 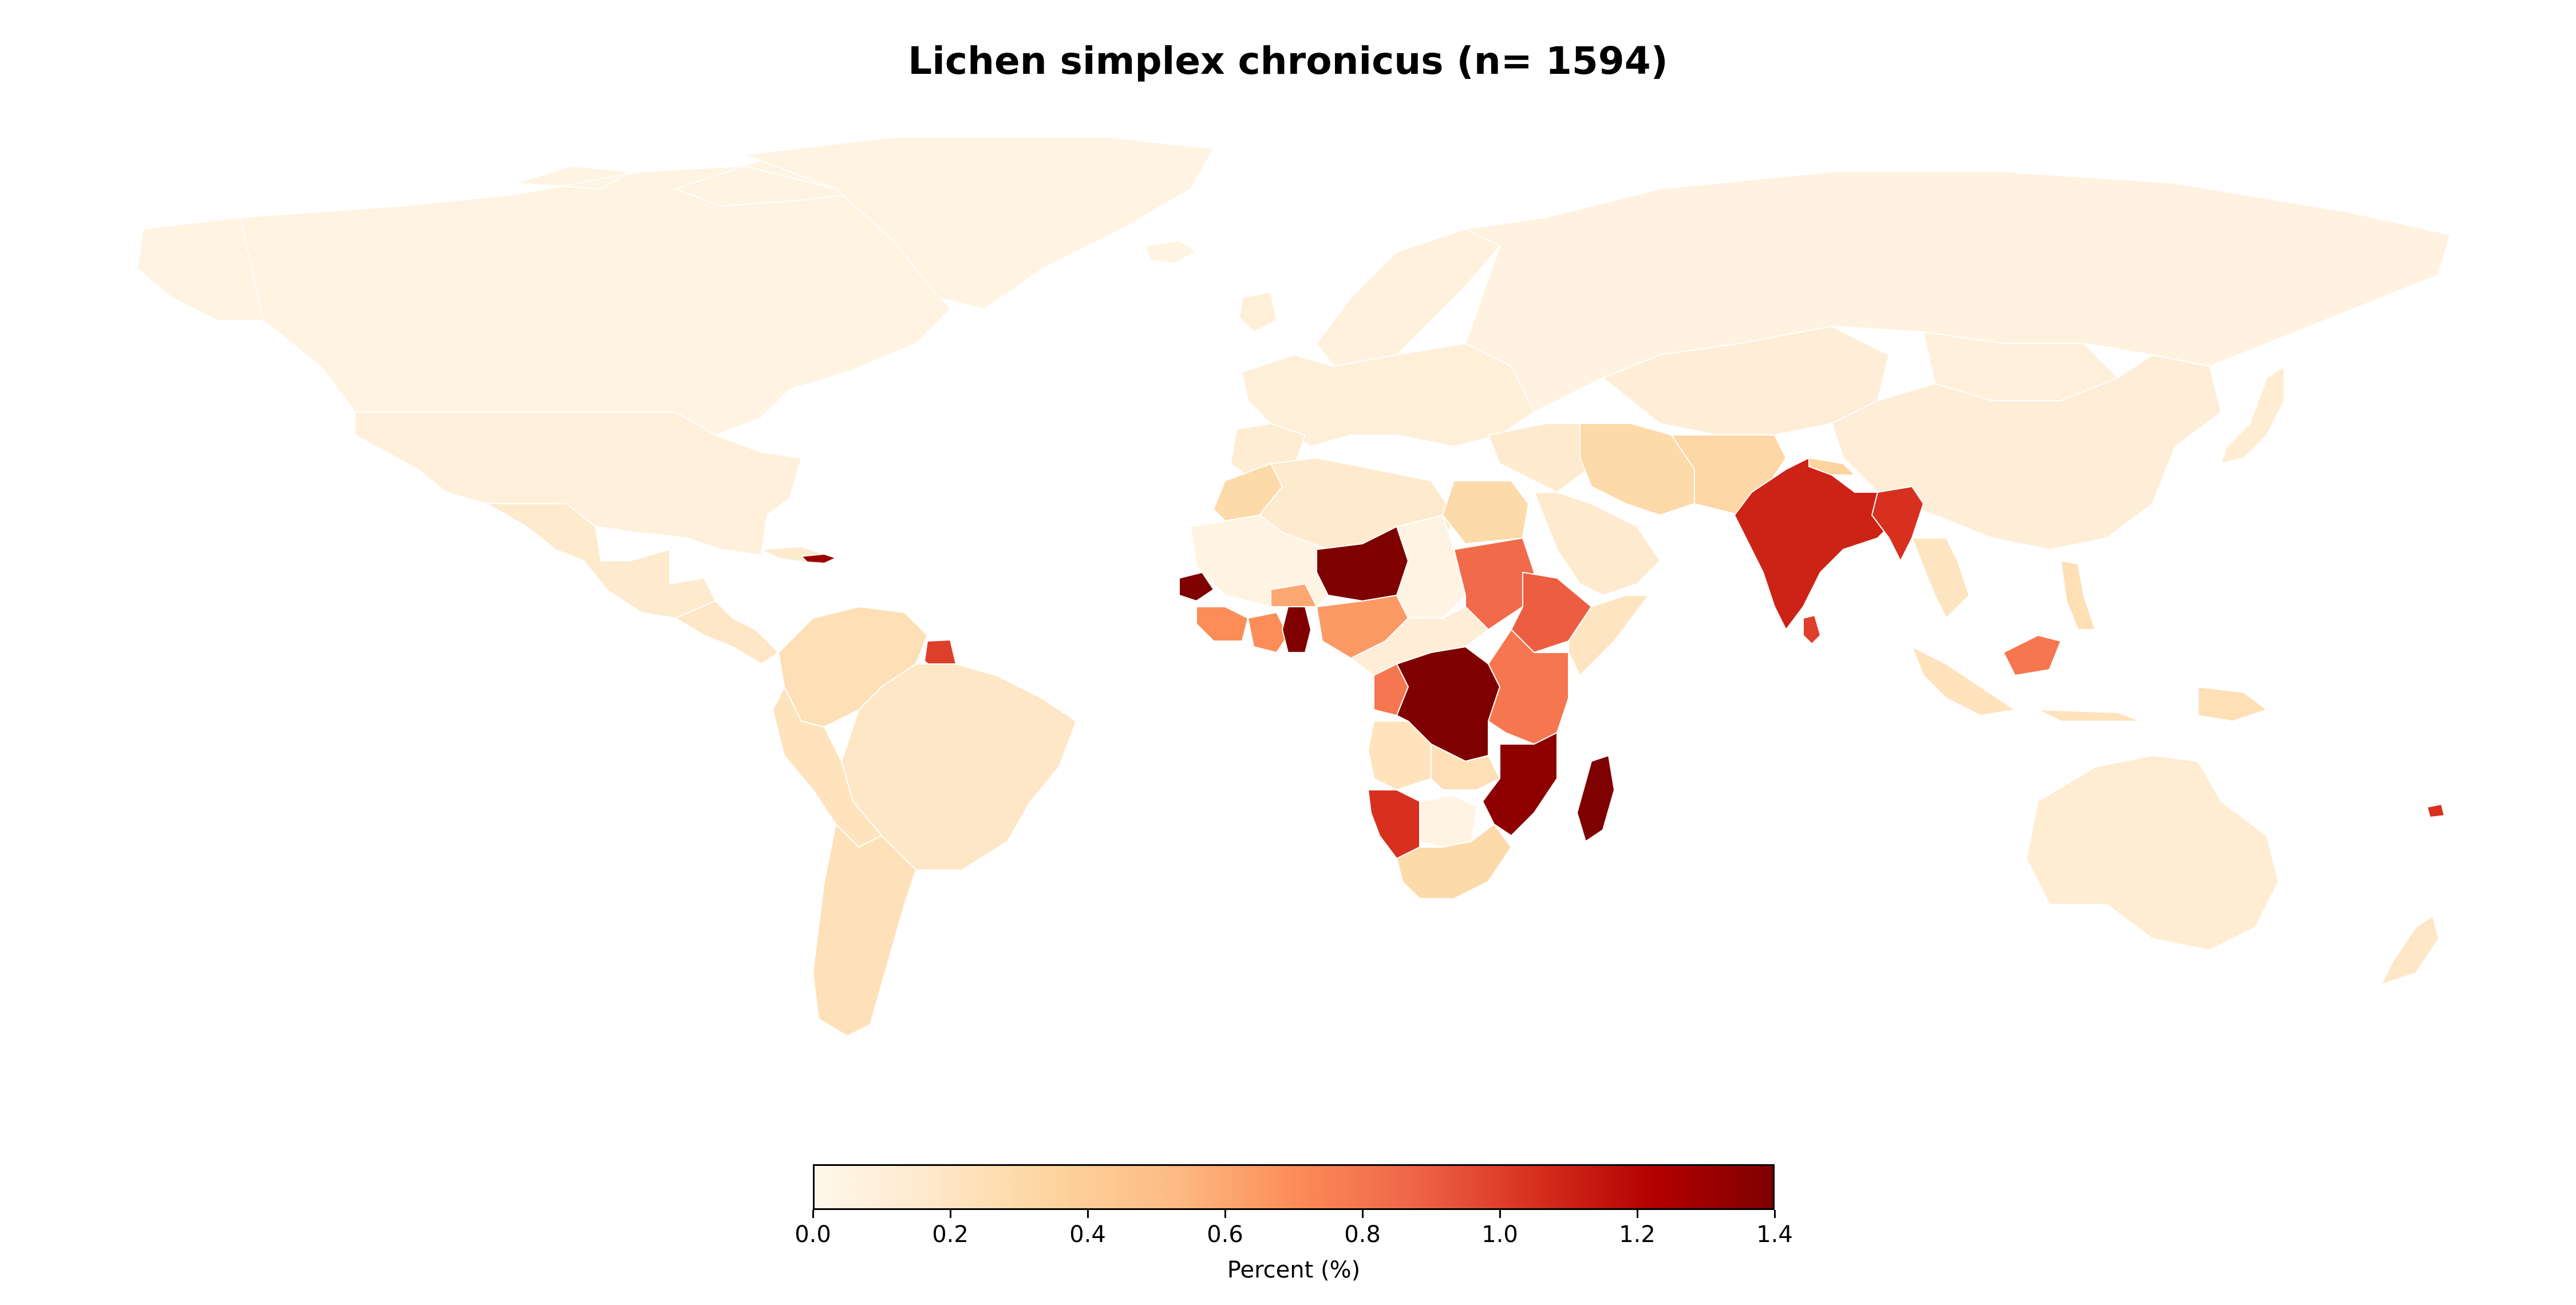 What do you see at coordinates (1394, 824) in the screenshot?
I see `region-namibia` at bounding box center [1394, 824].